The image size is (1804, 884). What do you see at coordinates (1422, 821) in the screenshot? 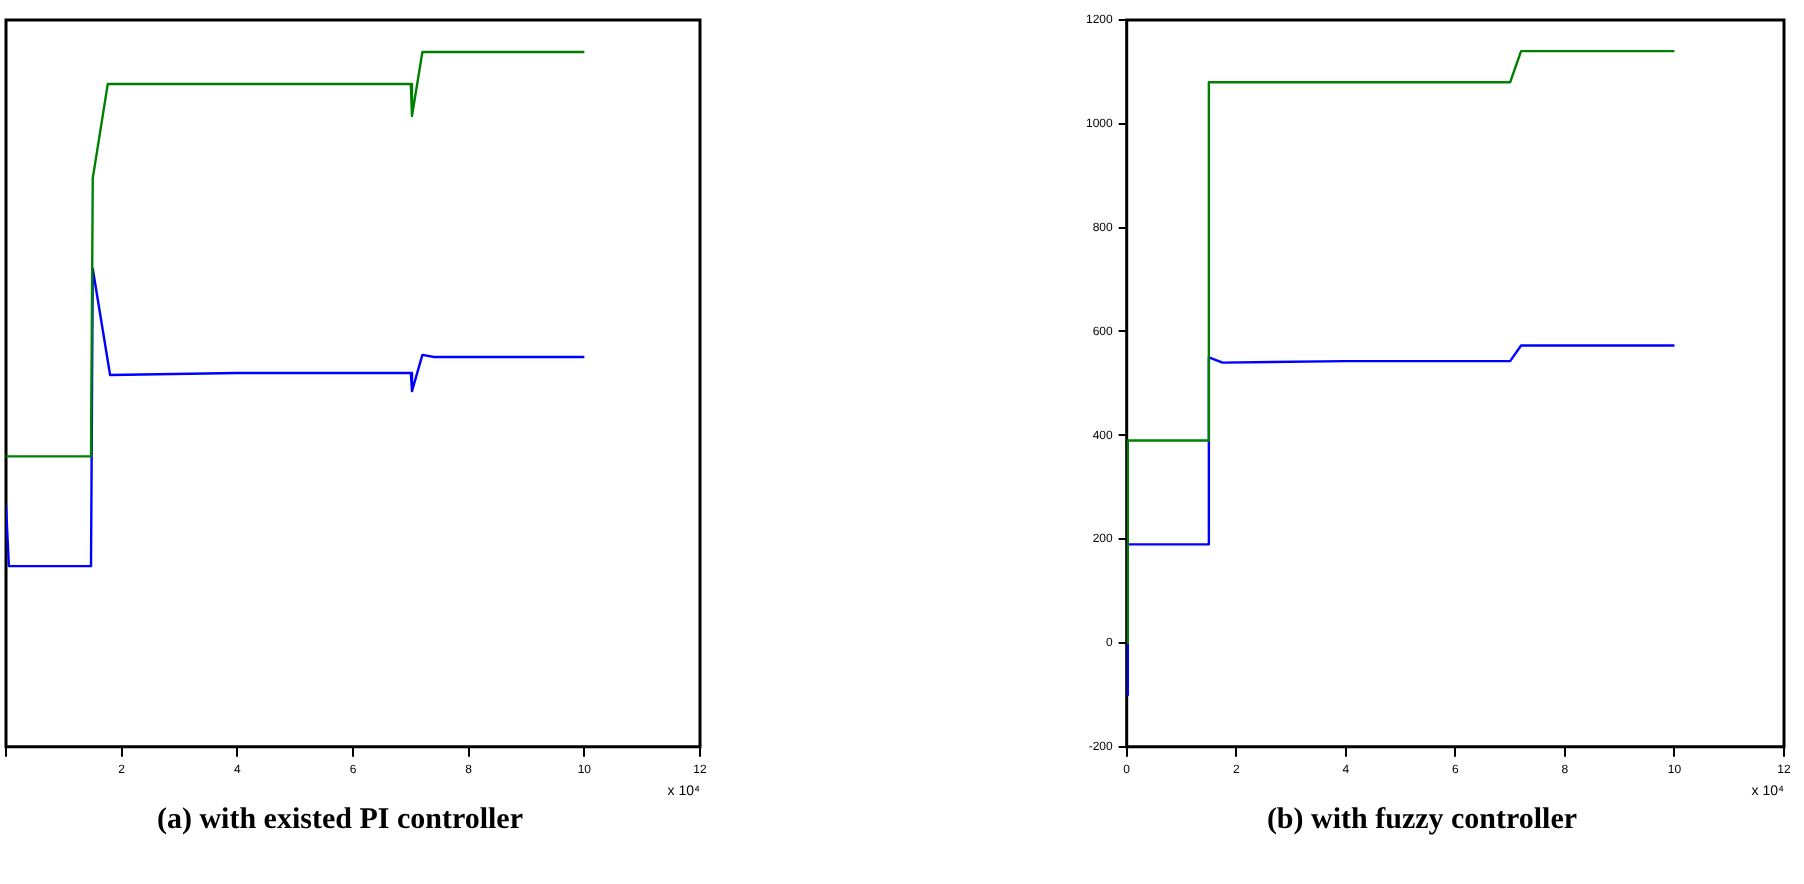
I see `text: (b) with fuzzy controller` at bounding box center [1422, 821].